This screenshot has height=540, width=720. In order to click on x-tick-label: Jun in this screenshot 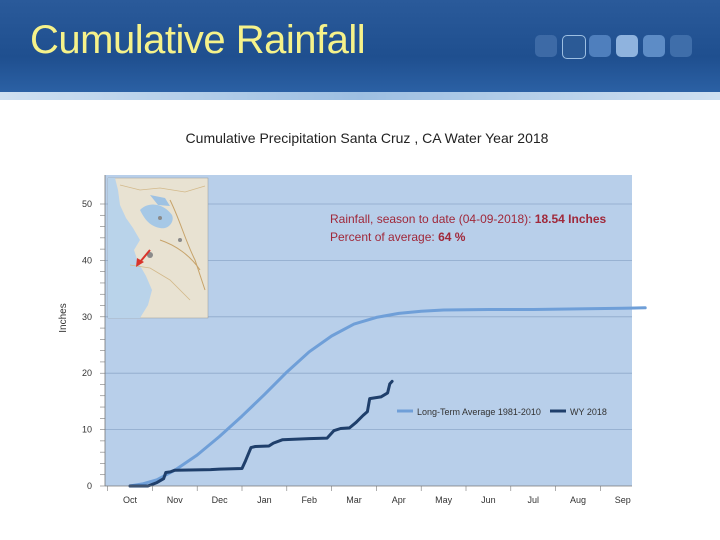, I will do `click(488, 500)`.